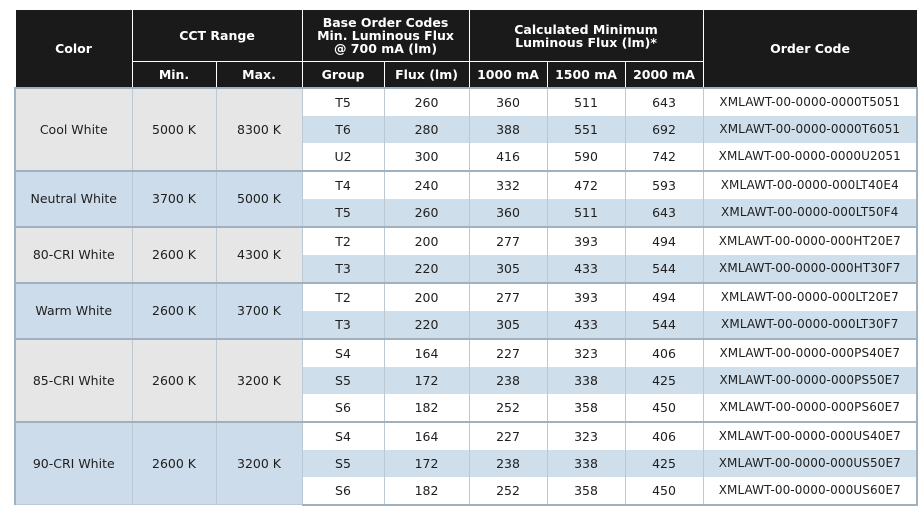 The width and height of the screenshot is (920, 517). What do you see at coordinates (810, 156) in the screenshot?
I see `order-code-cell: XMLAWT-00-0000-0000U2051` at bounding box center [810, 156].